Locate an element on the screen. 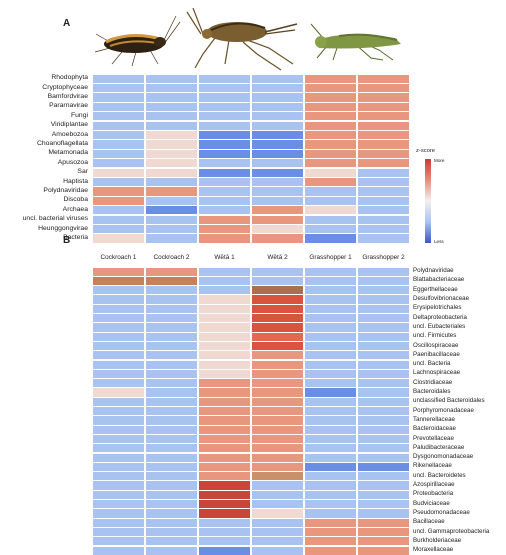 This screenshot has width=506, height=555. legend-title: z-score is located at coordinates (426, 151).